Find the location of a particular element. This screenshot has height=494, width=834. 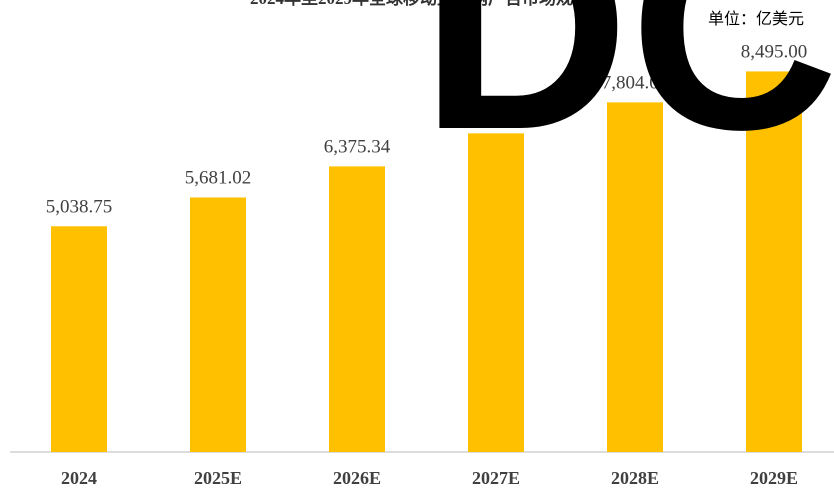

value-label: 6,375.34 is located at coordinates (357, 146).